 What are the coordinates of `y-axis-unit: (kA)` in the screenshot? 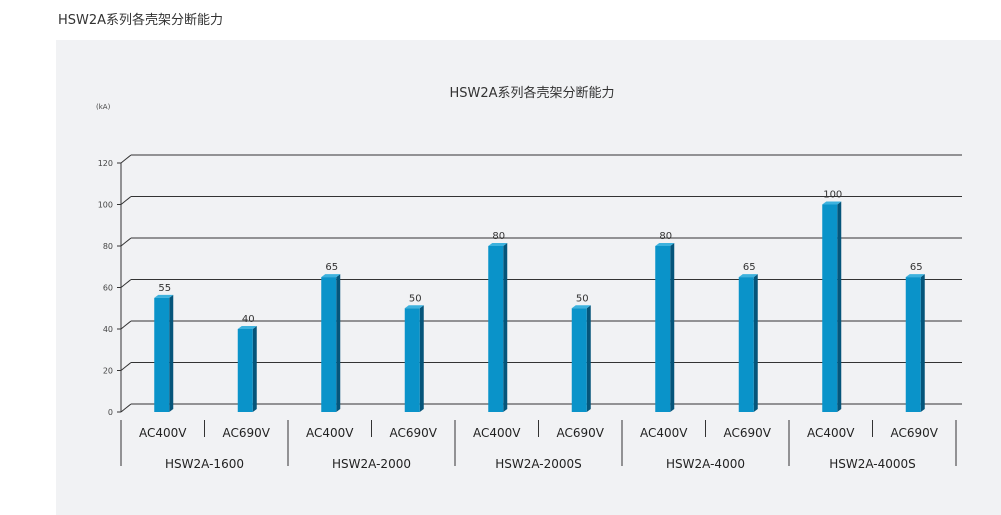 It's located at (103, 107).